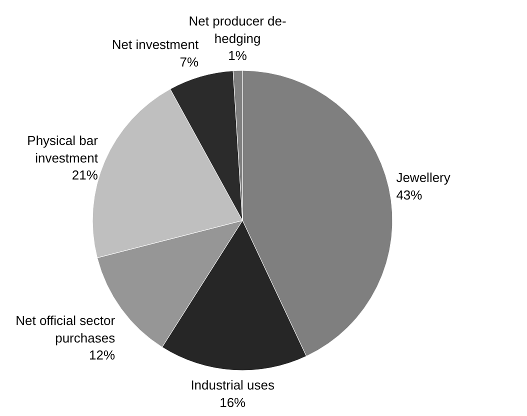 The height and width of the screenshot is (416, 527). Describe the element at coordinates (66, 329) in the screenshot. I see `slice-label: Net official sector purchases` at that location.